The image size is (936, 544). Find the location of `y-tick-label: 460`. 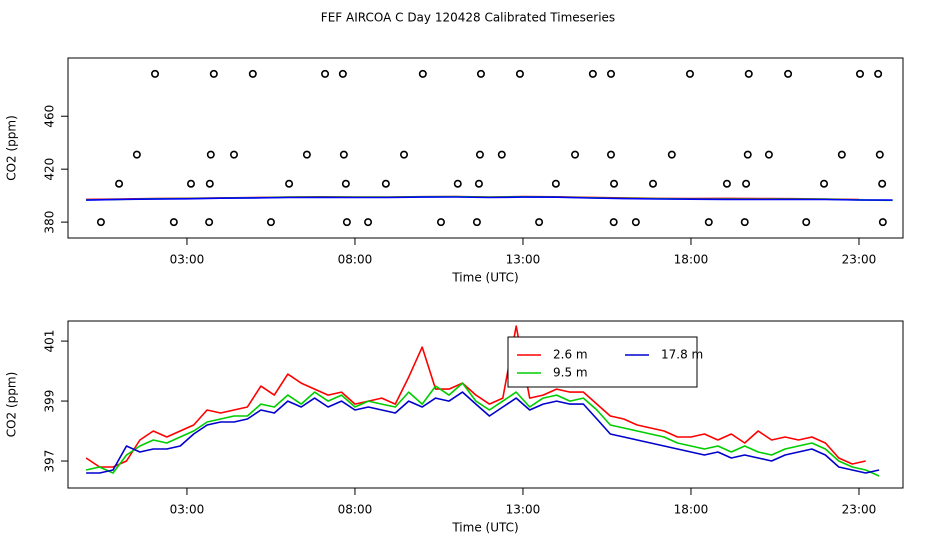

y-tick-label: 460 is located at coordinates (50, 116).